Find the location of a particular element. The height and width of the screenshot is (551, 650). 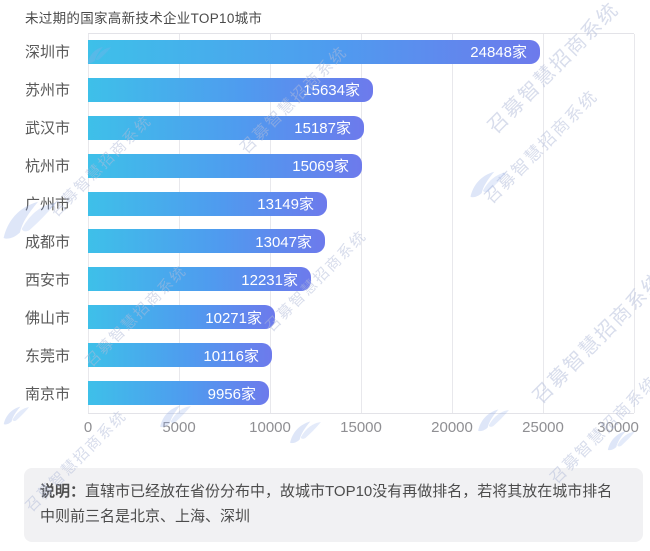

chart-bar: 13149家 is located at coordinates (207, 203).